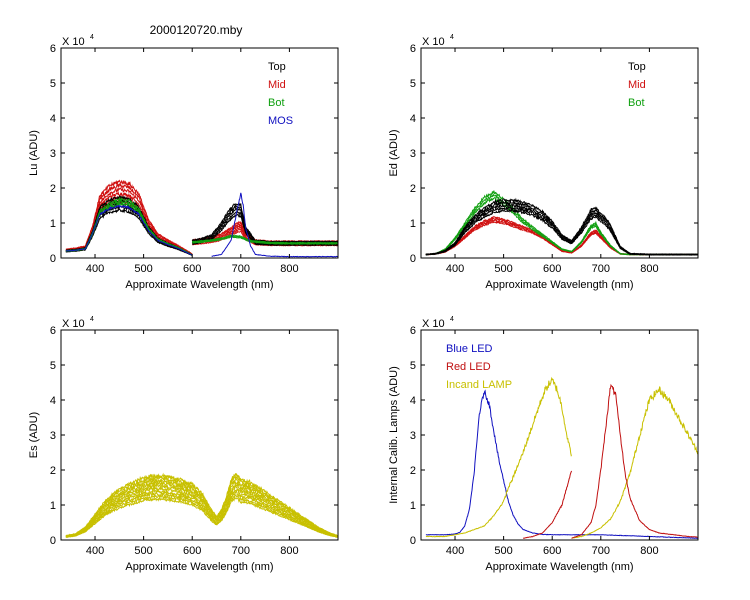 The height and width of the screenshot is (600, 750). I want to click on y-axis-label: Lu (ADU), so click(34, 153).